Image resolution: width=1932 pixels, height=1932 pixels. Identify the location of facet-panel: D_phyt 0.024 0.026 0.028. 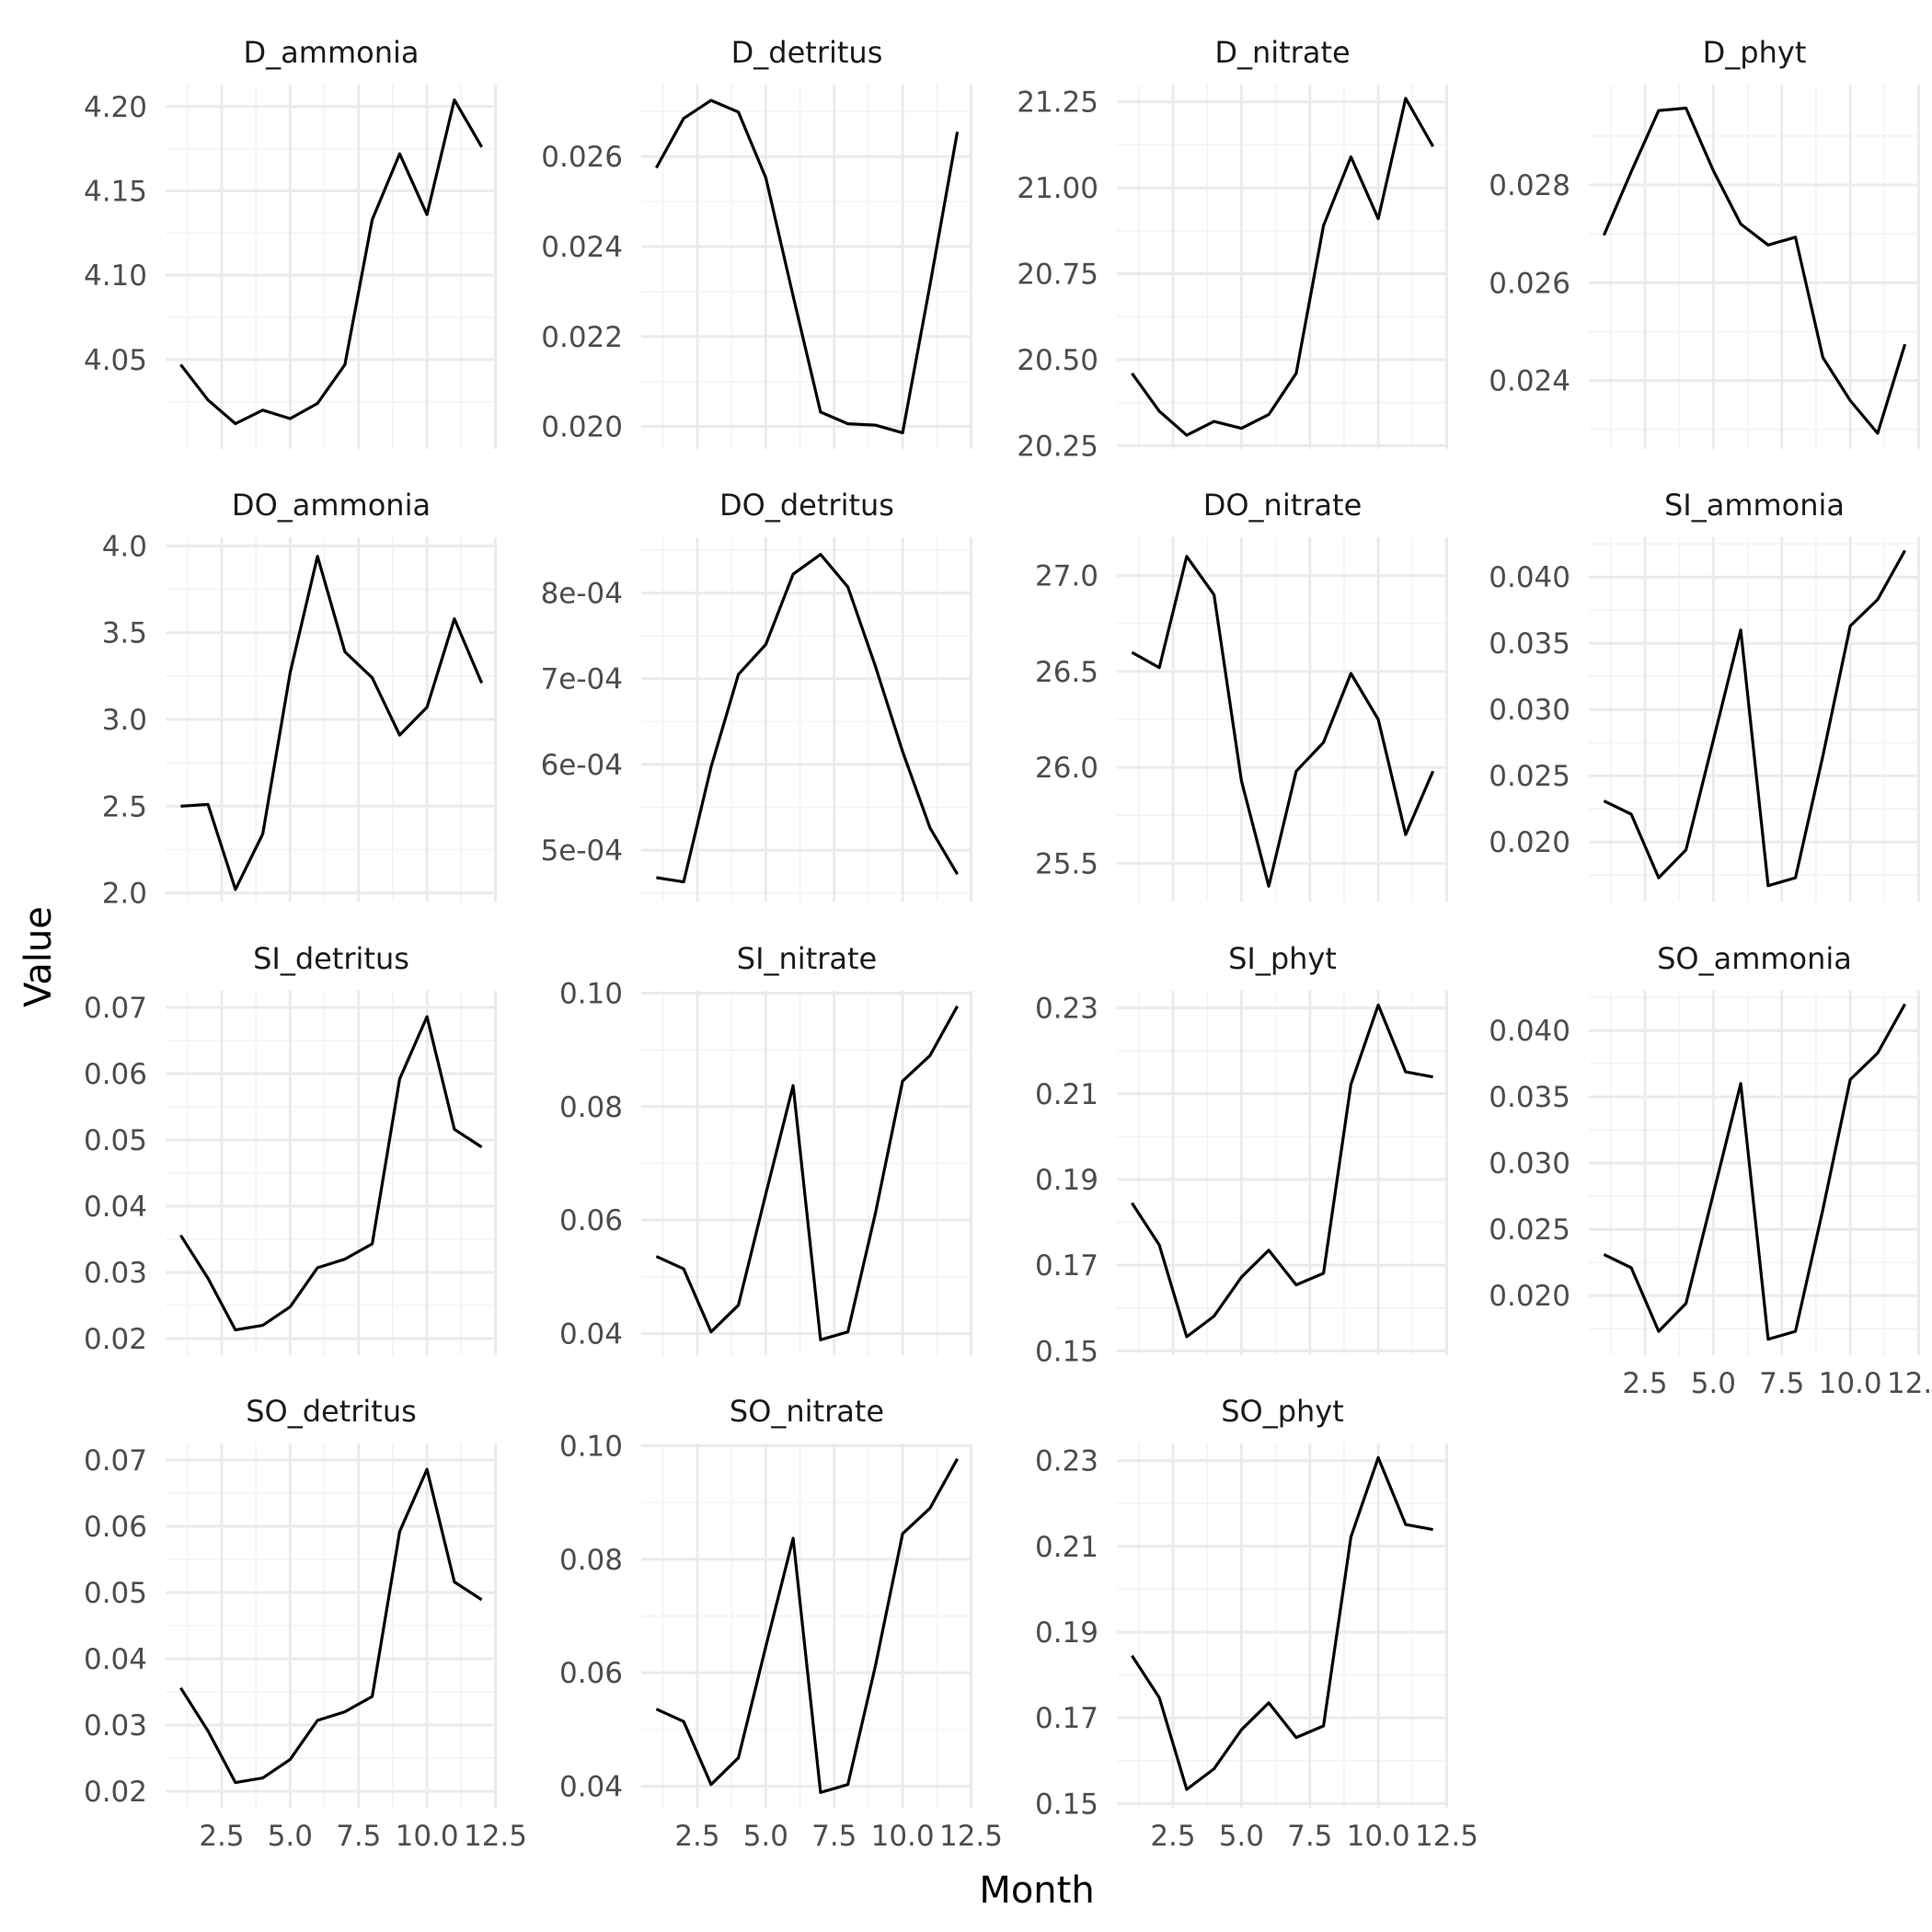
(1705, 242).